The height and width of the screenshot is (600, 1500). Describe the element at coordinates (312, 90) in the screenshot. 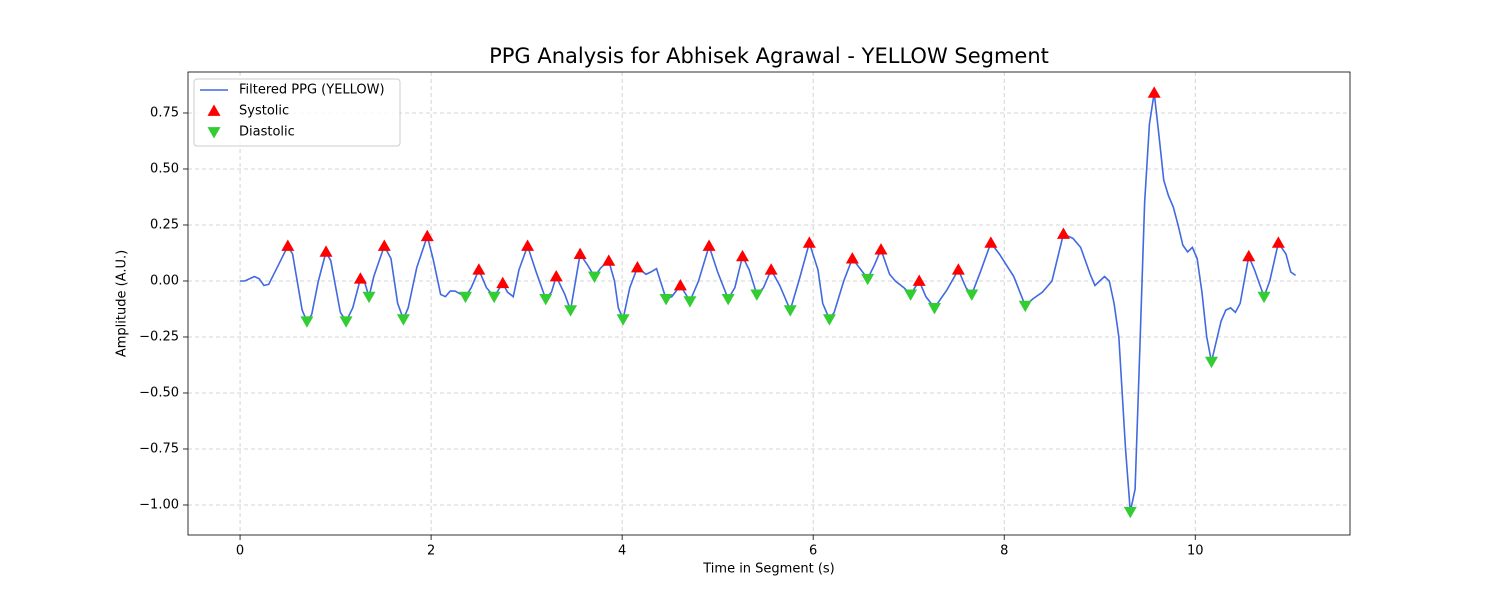

I see `legend-label: Filtered PPG (YELLOW)` at that location.